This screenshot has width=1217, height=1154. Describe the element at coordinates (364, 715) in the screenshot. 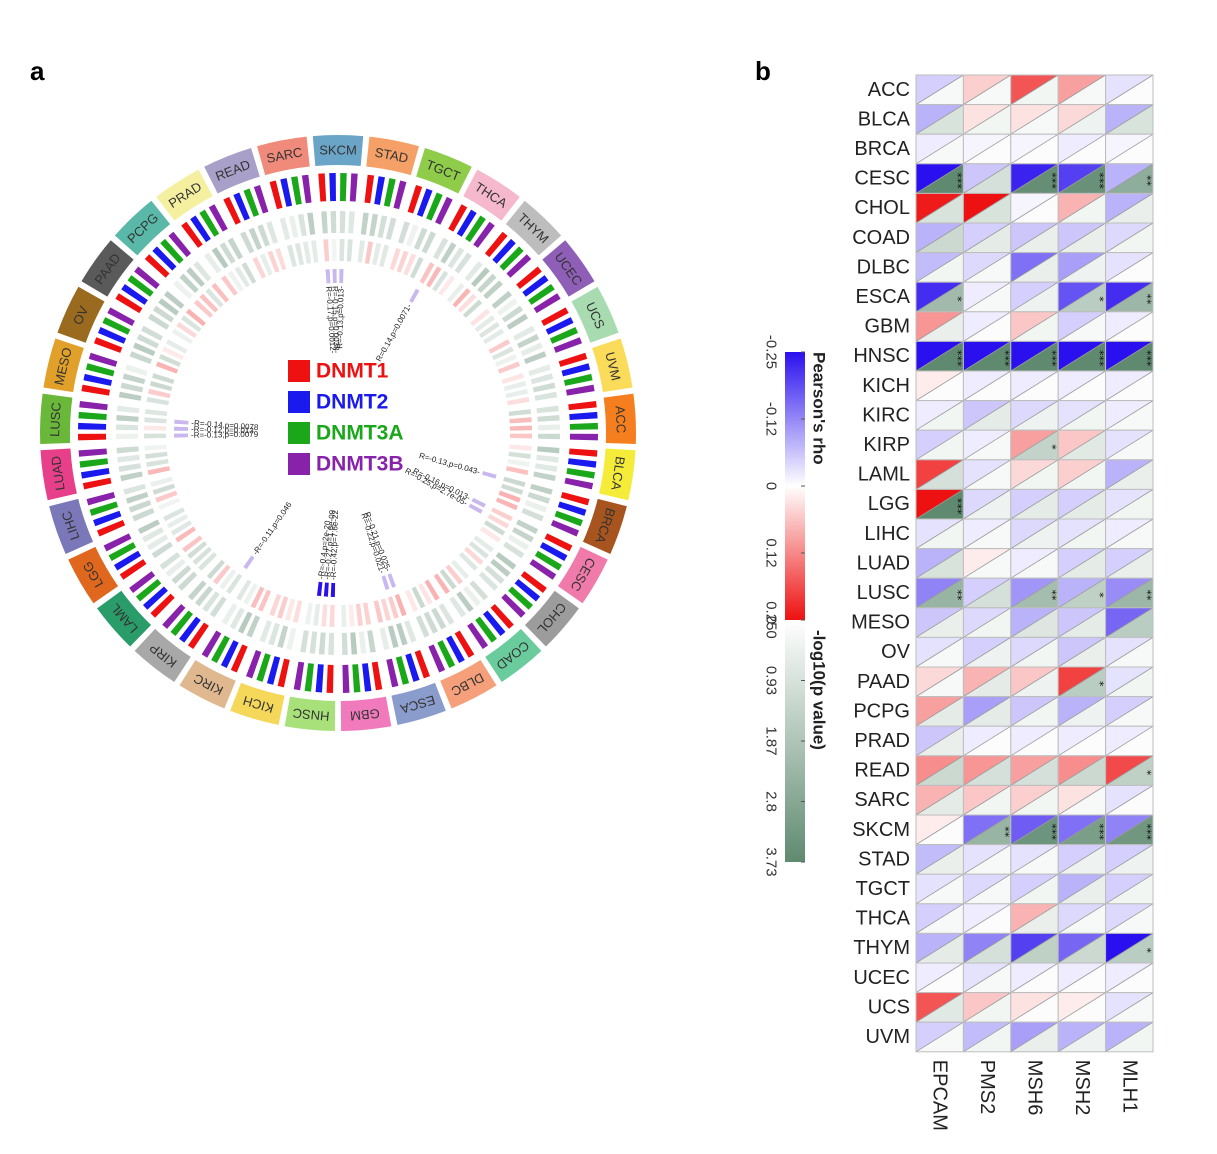

I see `sector-label: GBM` at that location.